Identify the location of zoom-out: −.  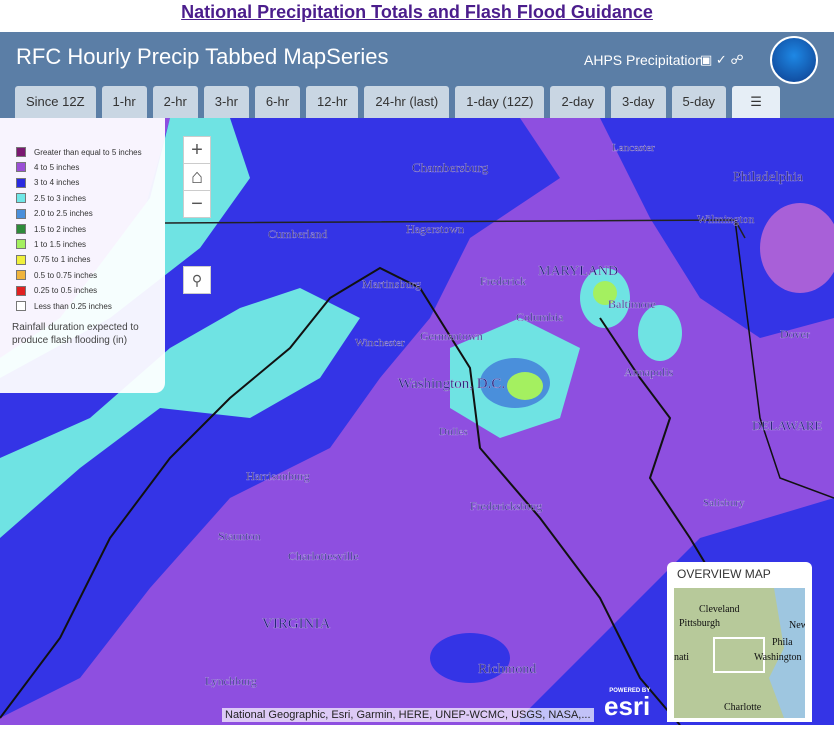
(197, 204).